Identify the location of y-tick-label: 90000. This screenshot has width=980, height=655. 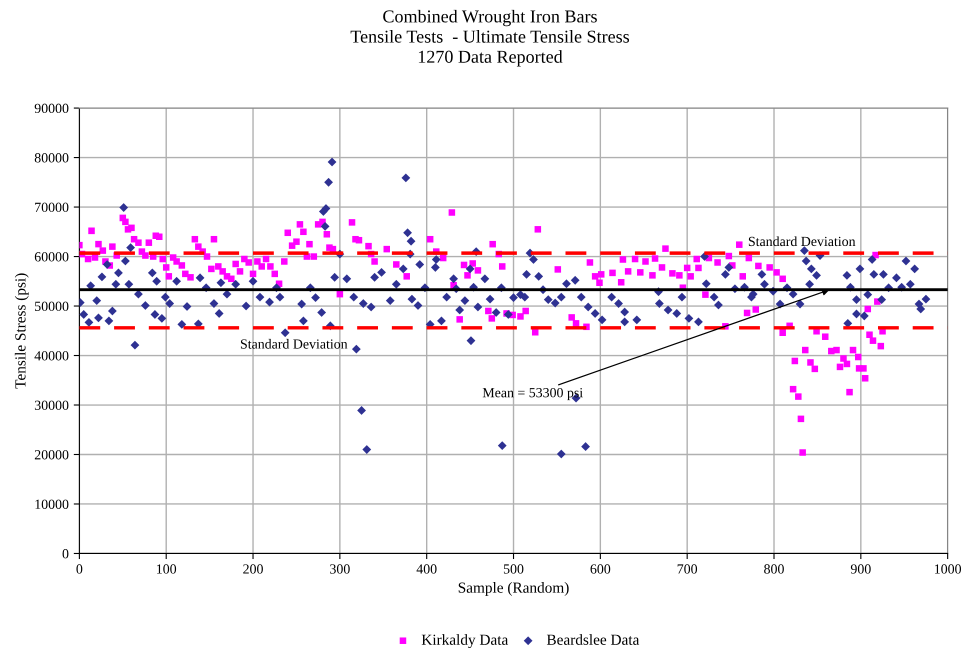
(51, 109).